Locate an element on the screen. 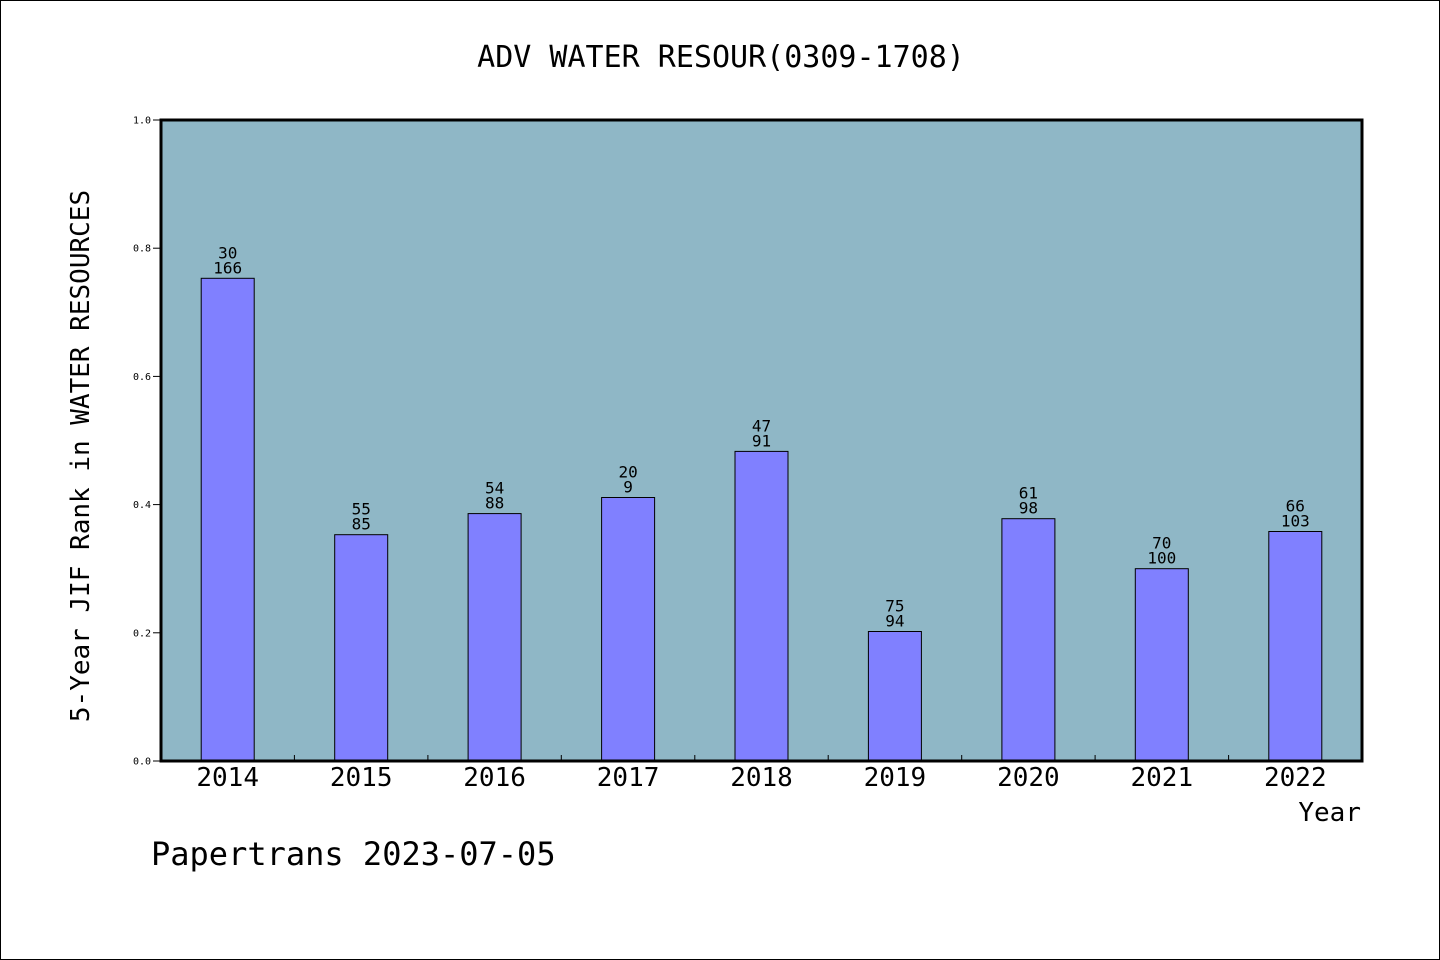  bar-2016 is located at coordinates (494, 637).